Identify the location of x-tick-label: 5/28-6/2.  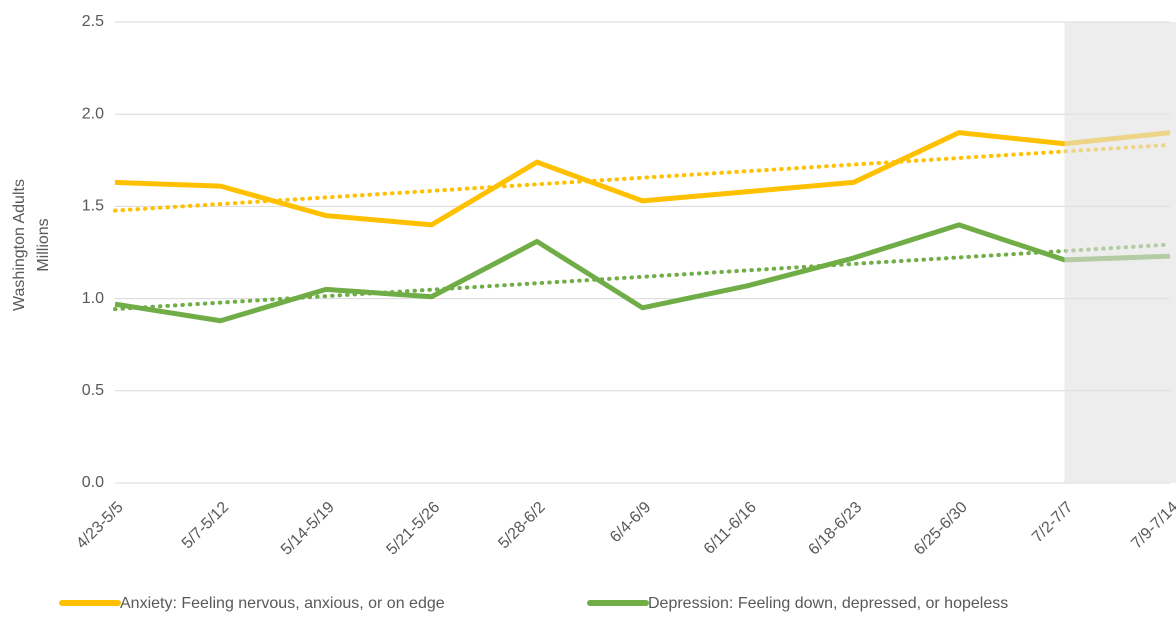
(522, 526).